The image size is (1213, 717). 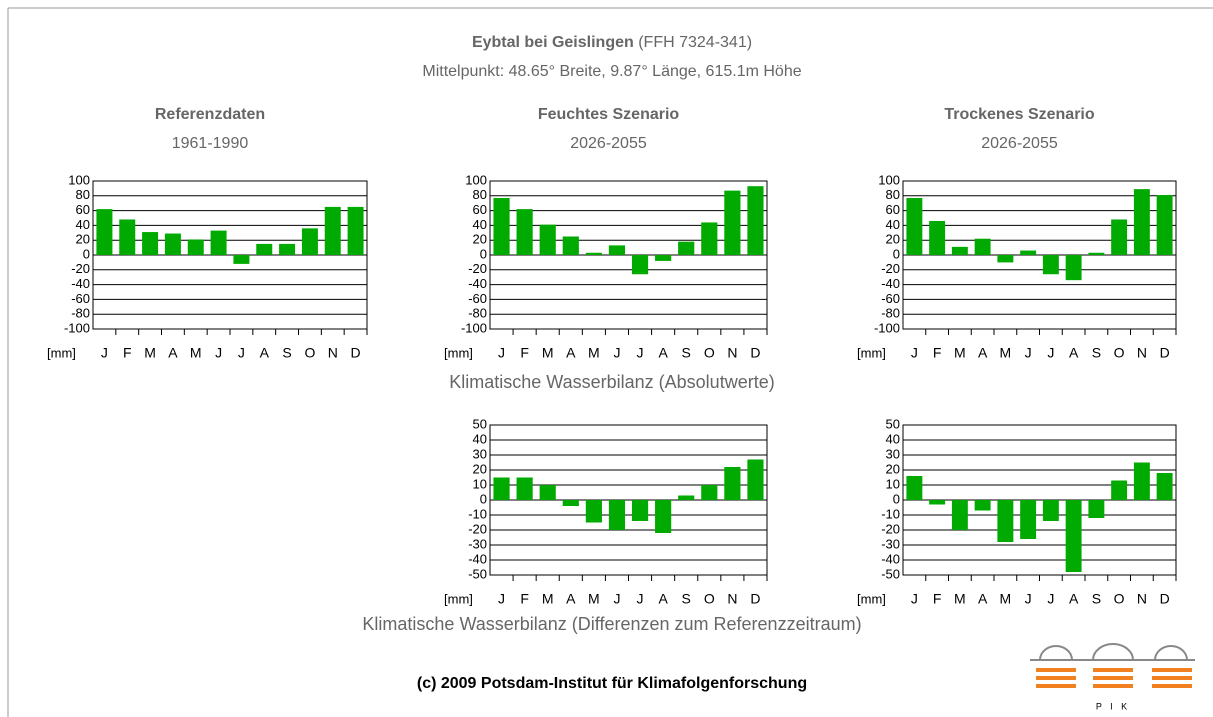 I want to click on x-tick-label: D, so click(x=755, y=599).